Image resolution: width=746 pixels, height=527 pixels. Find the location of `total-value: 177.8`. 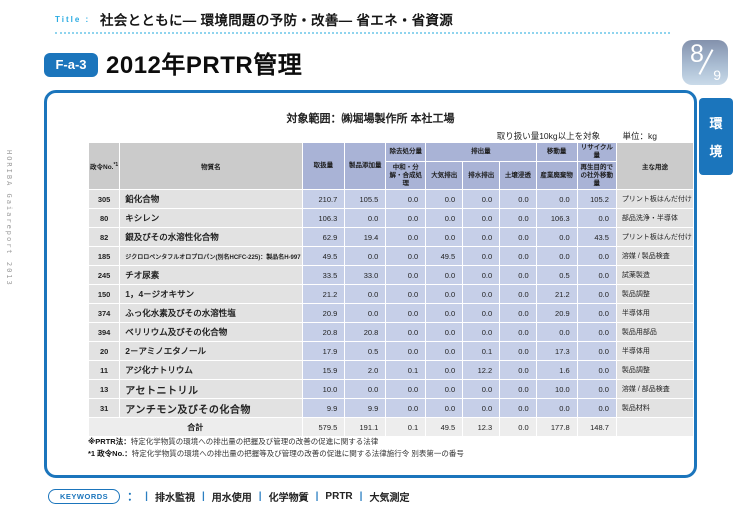

total-value: 177.8 is located at coordinates (556, 427).